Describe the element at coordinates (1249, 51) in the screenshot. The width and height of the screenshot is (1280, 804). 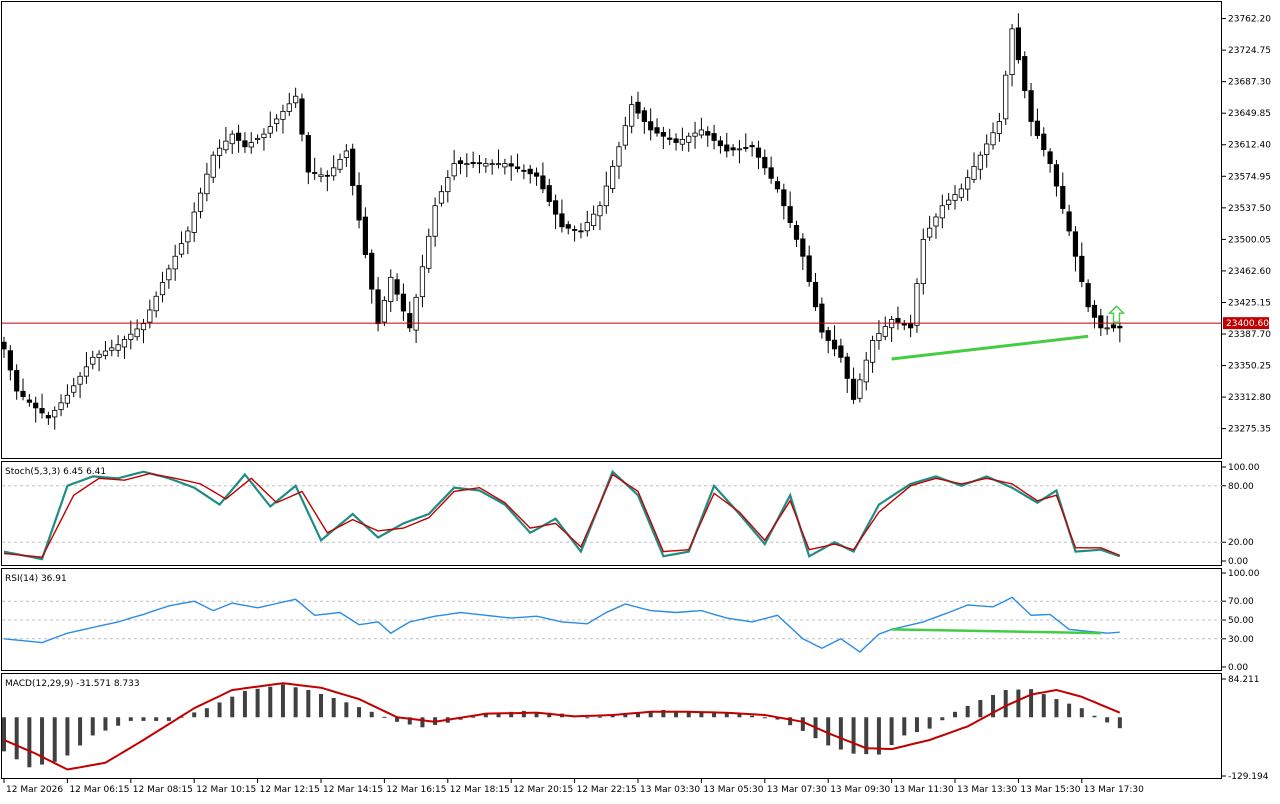
I see `price-tick-label: 23724.75` at that location.